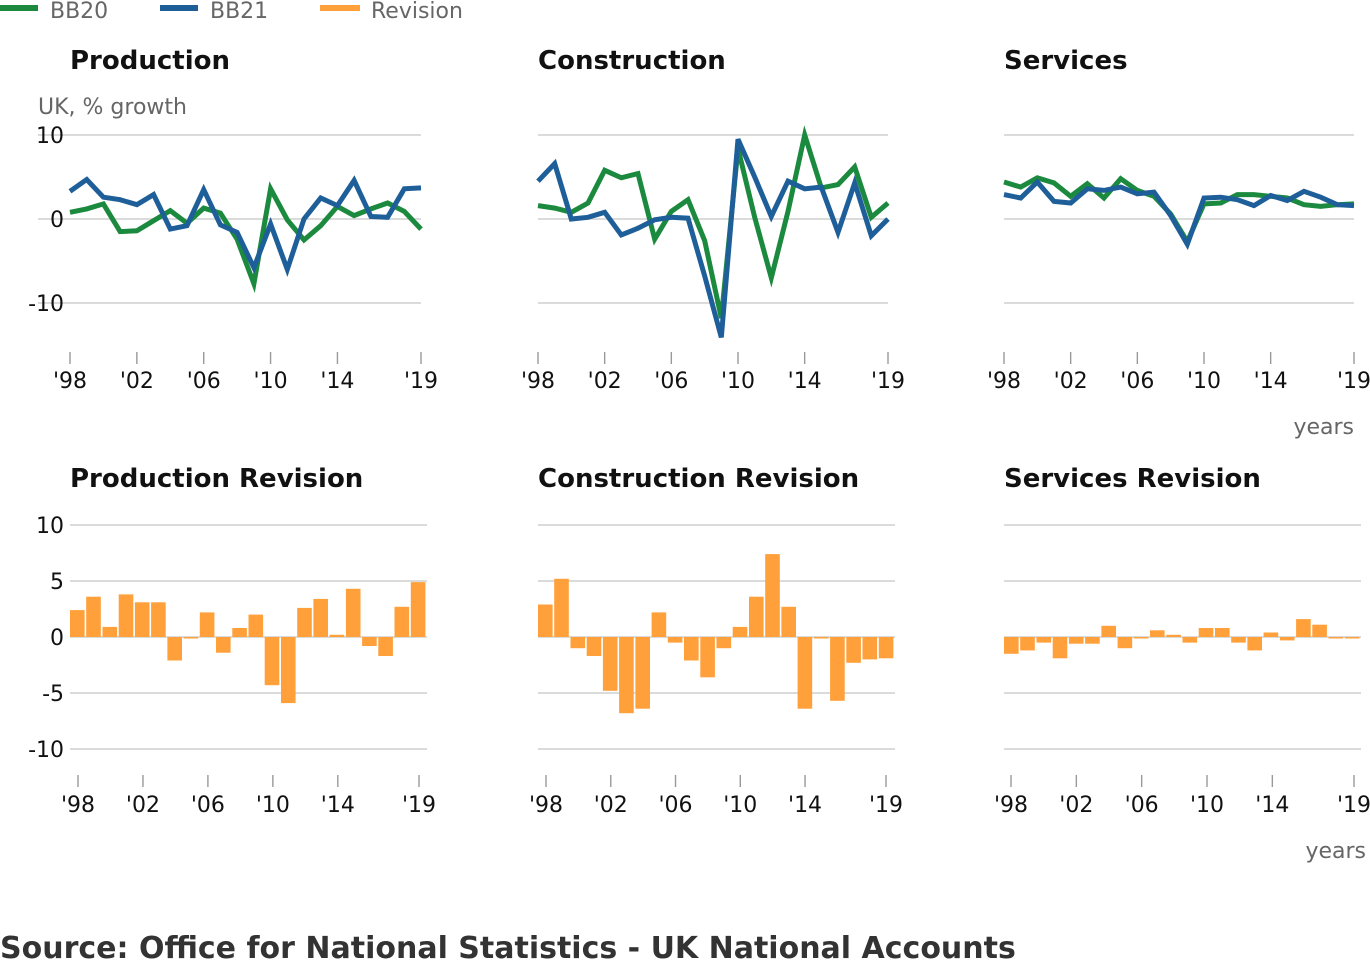 Image resolution: width=1370 pixels, height=966 pixels. What do you see at coordinates (1066, 61) in the screenshot?
I see `panel-title: Services` at bounding box center [1066, 61].